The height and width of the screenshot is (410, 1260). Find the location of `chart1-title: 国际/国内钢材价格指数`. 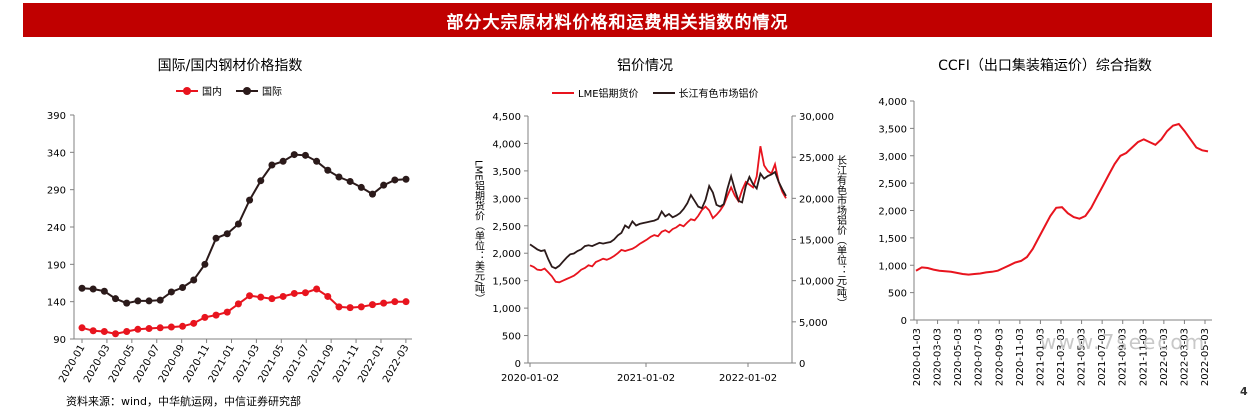

chart1-title: 国际/国内钢材价格指数 is located at coordinates (230, 66).